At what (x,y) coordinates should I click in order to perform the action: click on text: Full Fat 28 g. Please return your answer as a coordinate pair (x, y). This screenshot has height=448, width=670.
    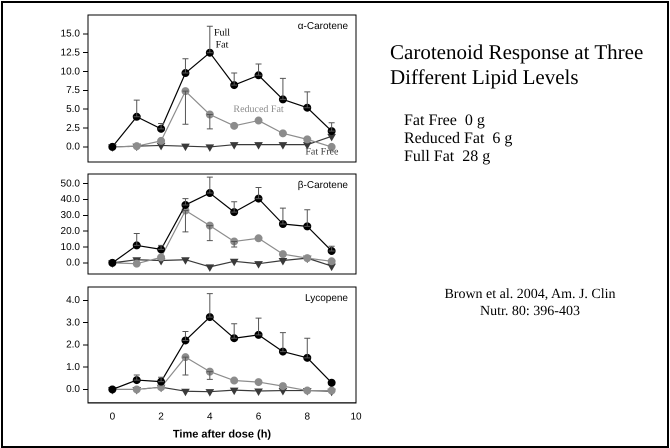
    Looking at the image, I should click on (448, 157).